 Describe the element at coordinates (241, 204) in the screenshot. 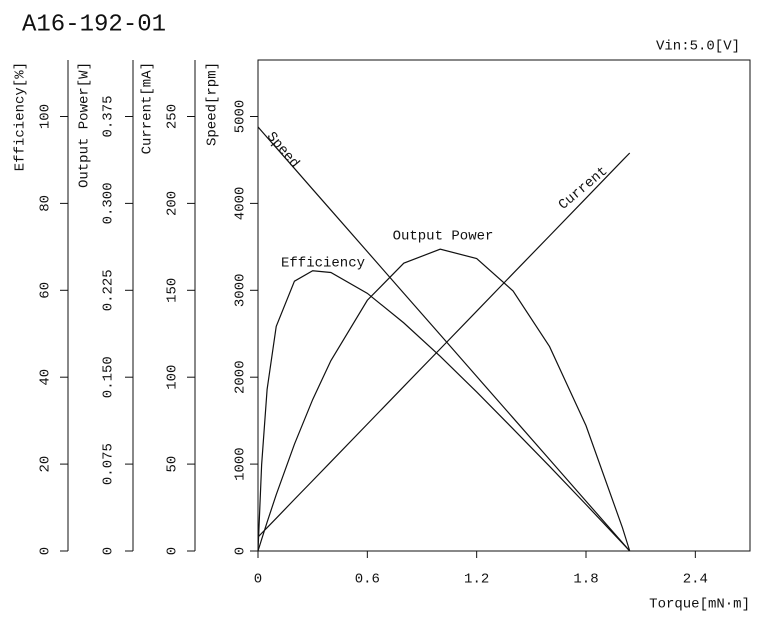

I see `y-tick-label: 4000` at that location.